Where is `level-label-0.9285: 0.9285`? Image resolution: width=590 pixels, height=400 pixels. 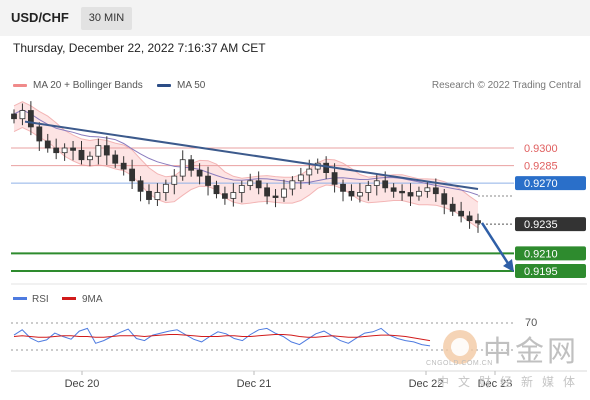 level-label-0.9285: 0.9285 is located at coordinates (541, 167).